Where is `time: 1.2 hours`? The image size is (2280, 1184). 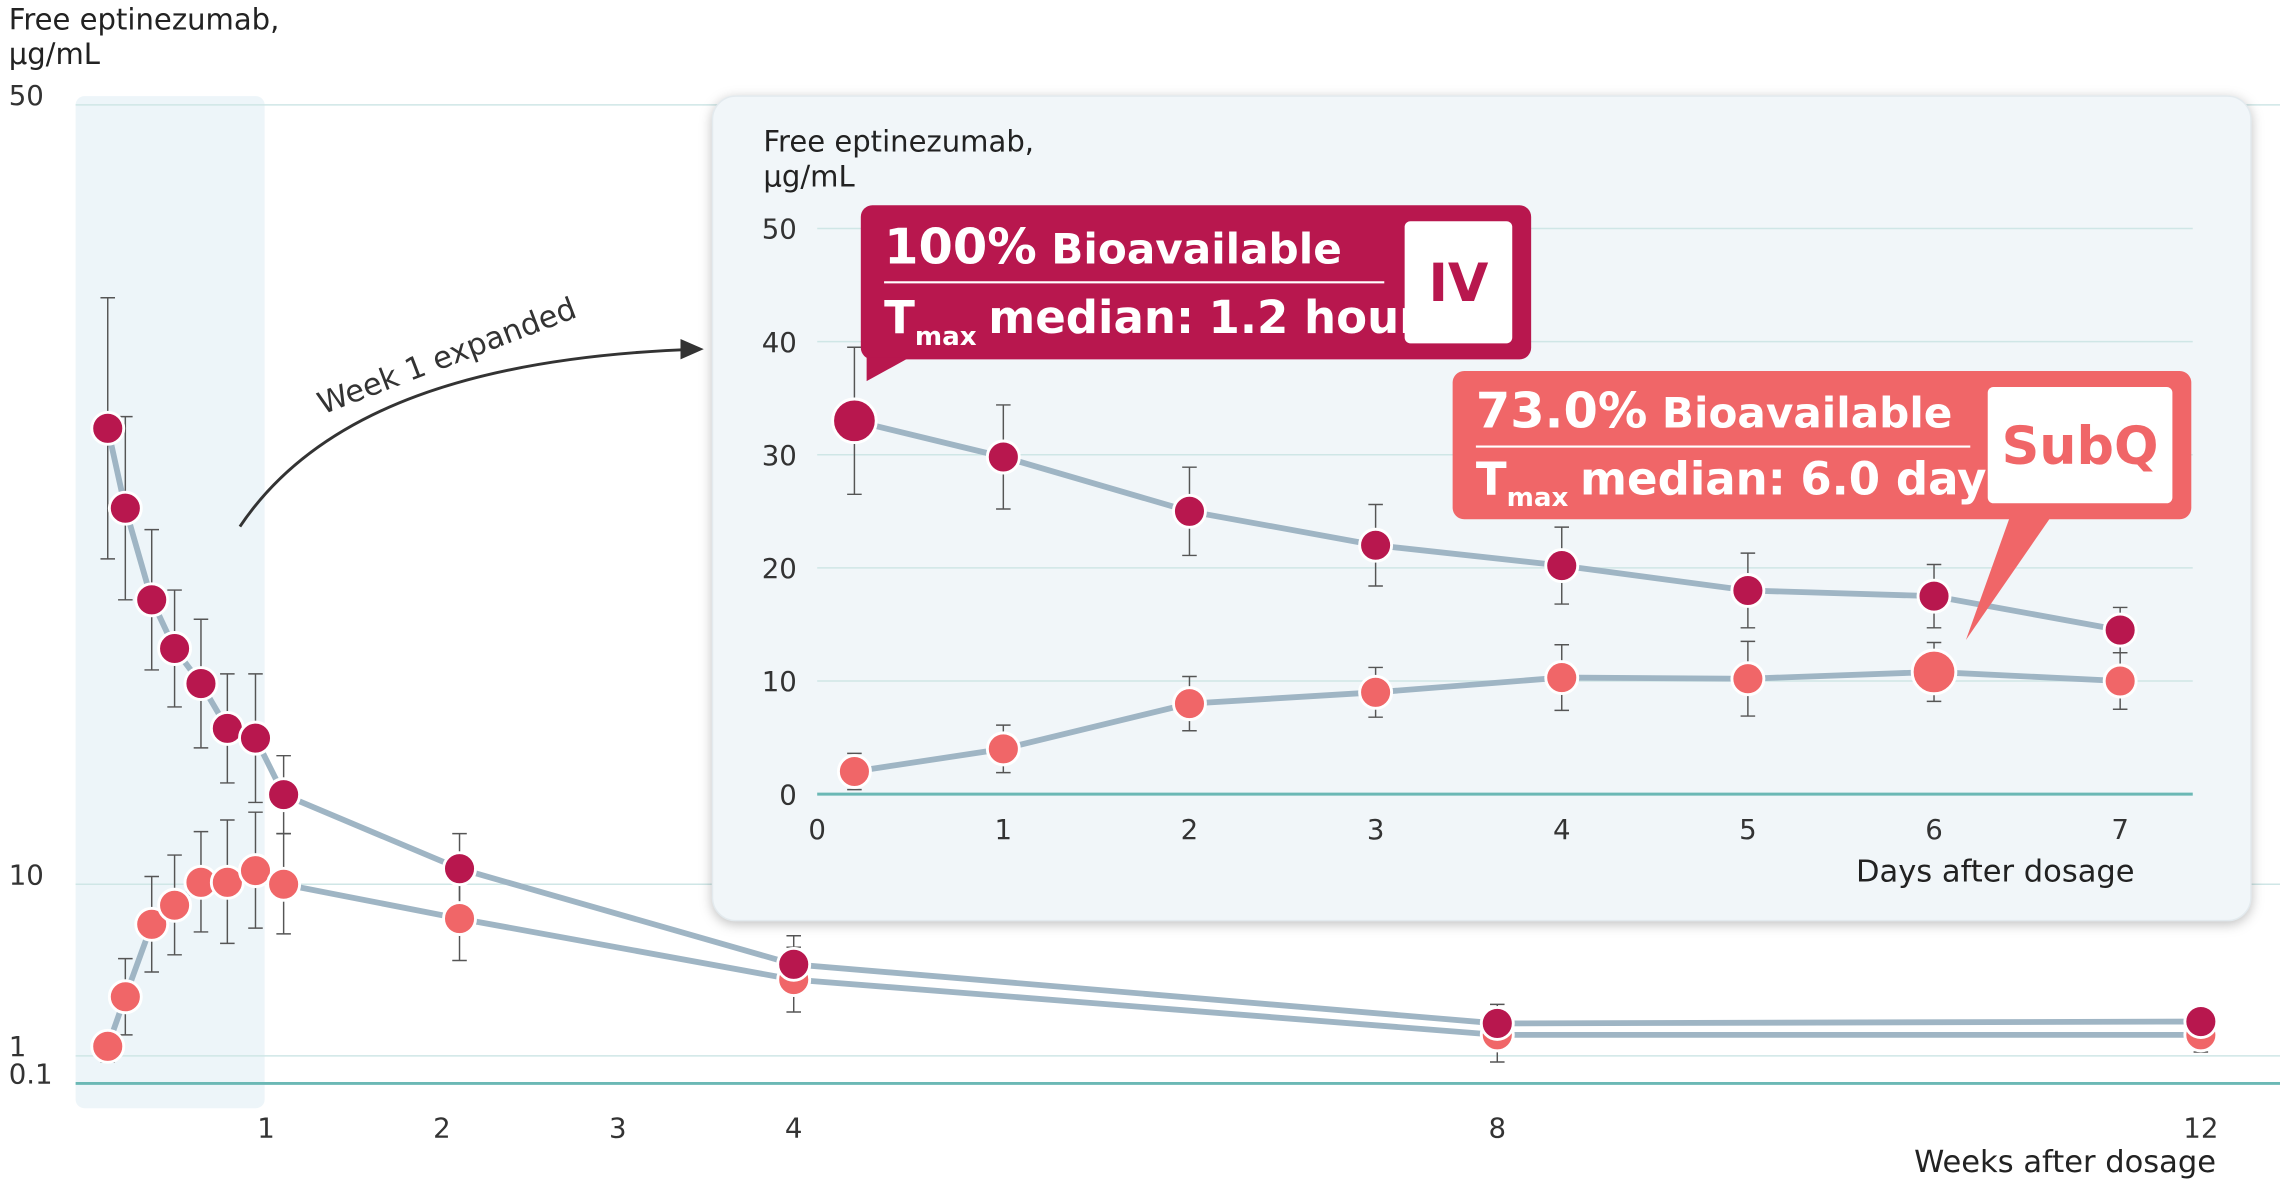
time: 1.2 hours is located at coordinates (1329, 317).